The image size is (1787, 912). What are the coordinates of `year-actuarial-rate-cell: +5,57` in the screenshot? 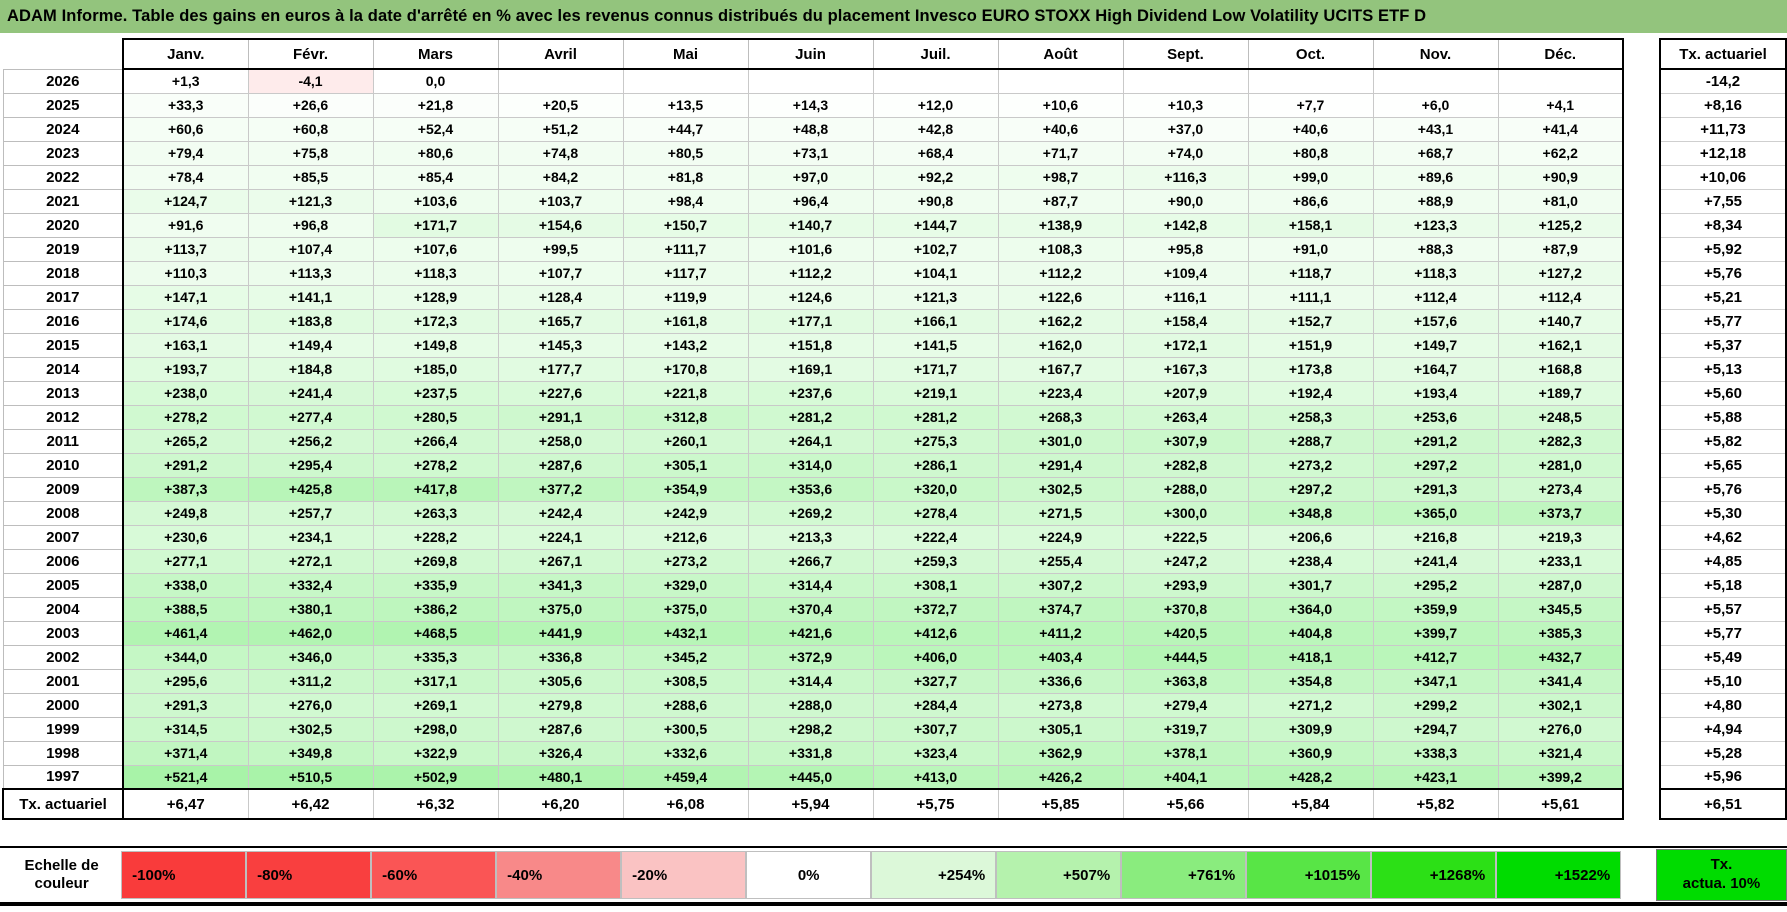 It's located at (1723, 609).